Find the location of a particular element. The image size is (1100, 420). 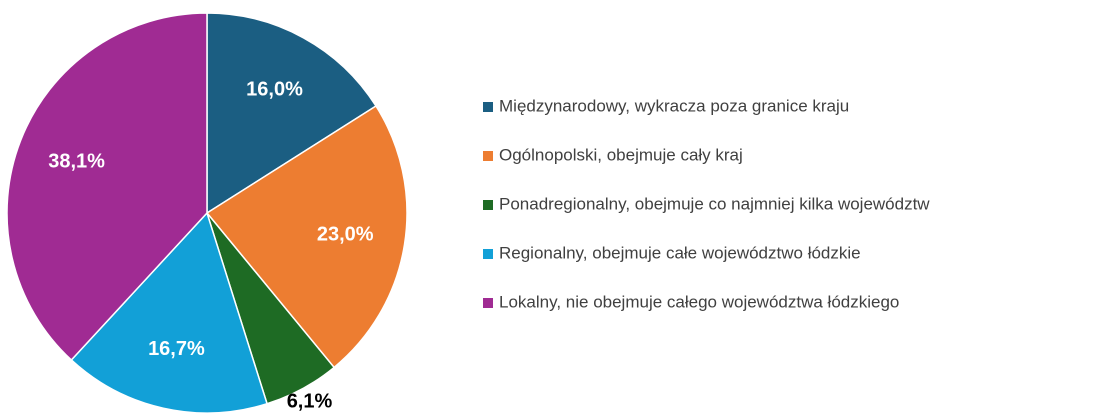

data-label: 6,1% is located at coordinates (310, 401).